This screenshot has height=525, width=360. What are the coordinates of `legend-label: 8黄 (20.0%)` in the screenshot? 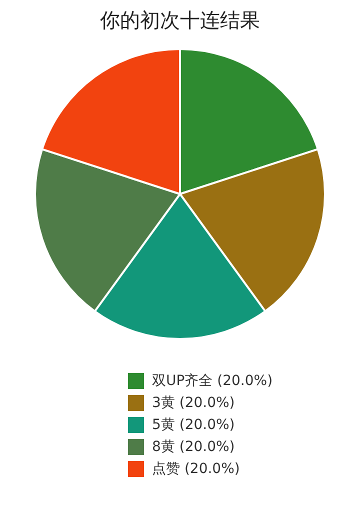 It's located at (193, 447).